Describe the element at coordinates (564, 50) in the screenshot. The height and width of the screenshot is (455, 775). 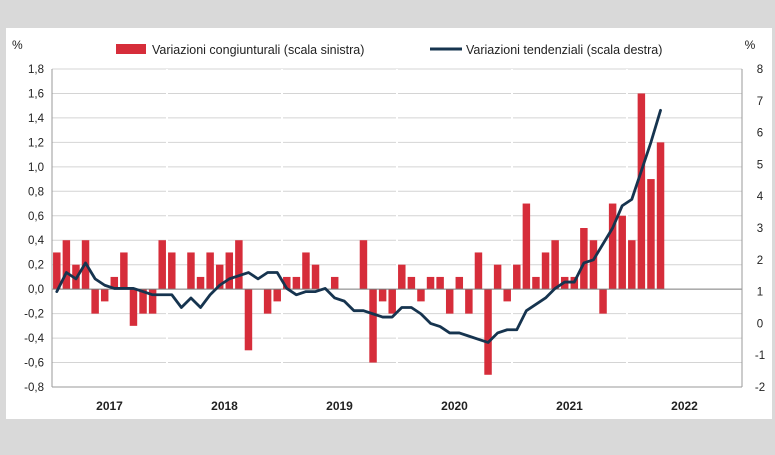
I see `legend-line-label: Variazioni tendenziali (scala destra)` at that location.